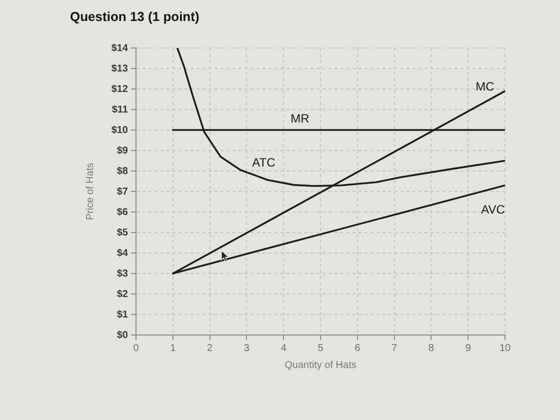 Image resolution: width=560 pixels, height=420 pixels. What do you see at coordinates (468, 348) in the screenshot?
I see `x-tick-label: 9` at bounding box center [468, 348].